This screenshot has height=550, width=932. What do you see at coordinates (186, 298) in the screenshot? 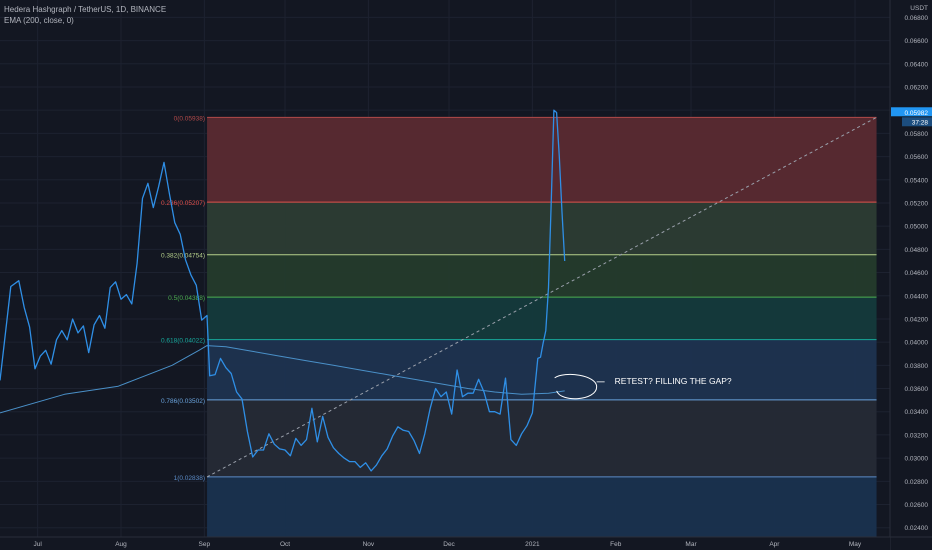
I see `fib-level-label: 0.5(0.04388)` at bounding box center [186, 298].